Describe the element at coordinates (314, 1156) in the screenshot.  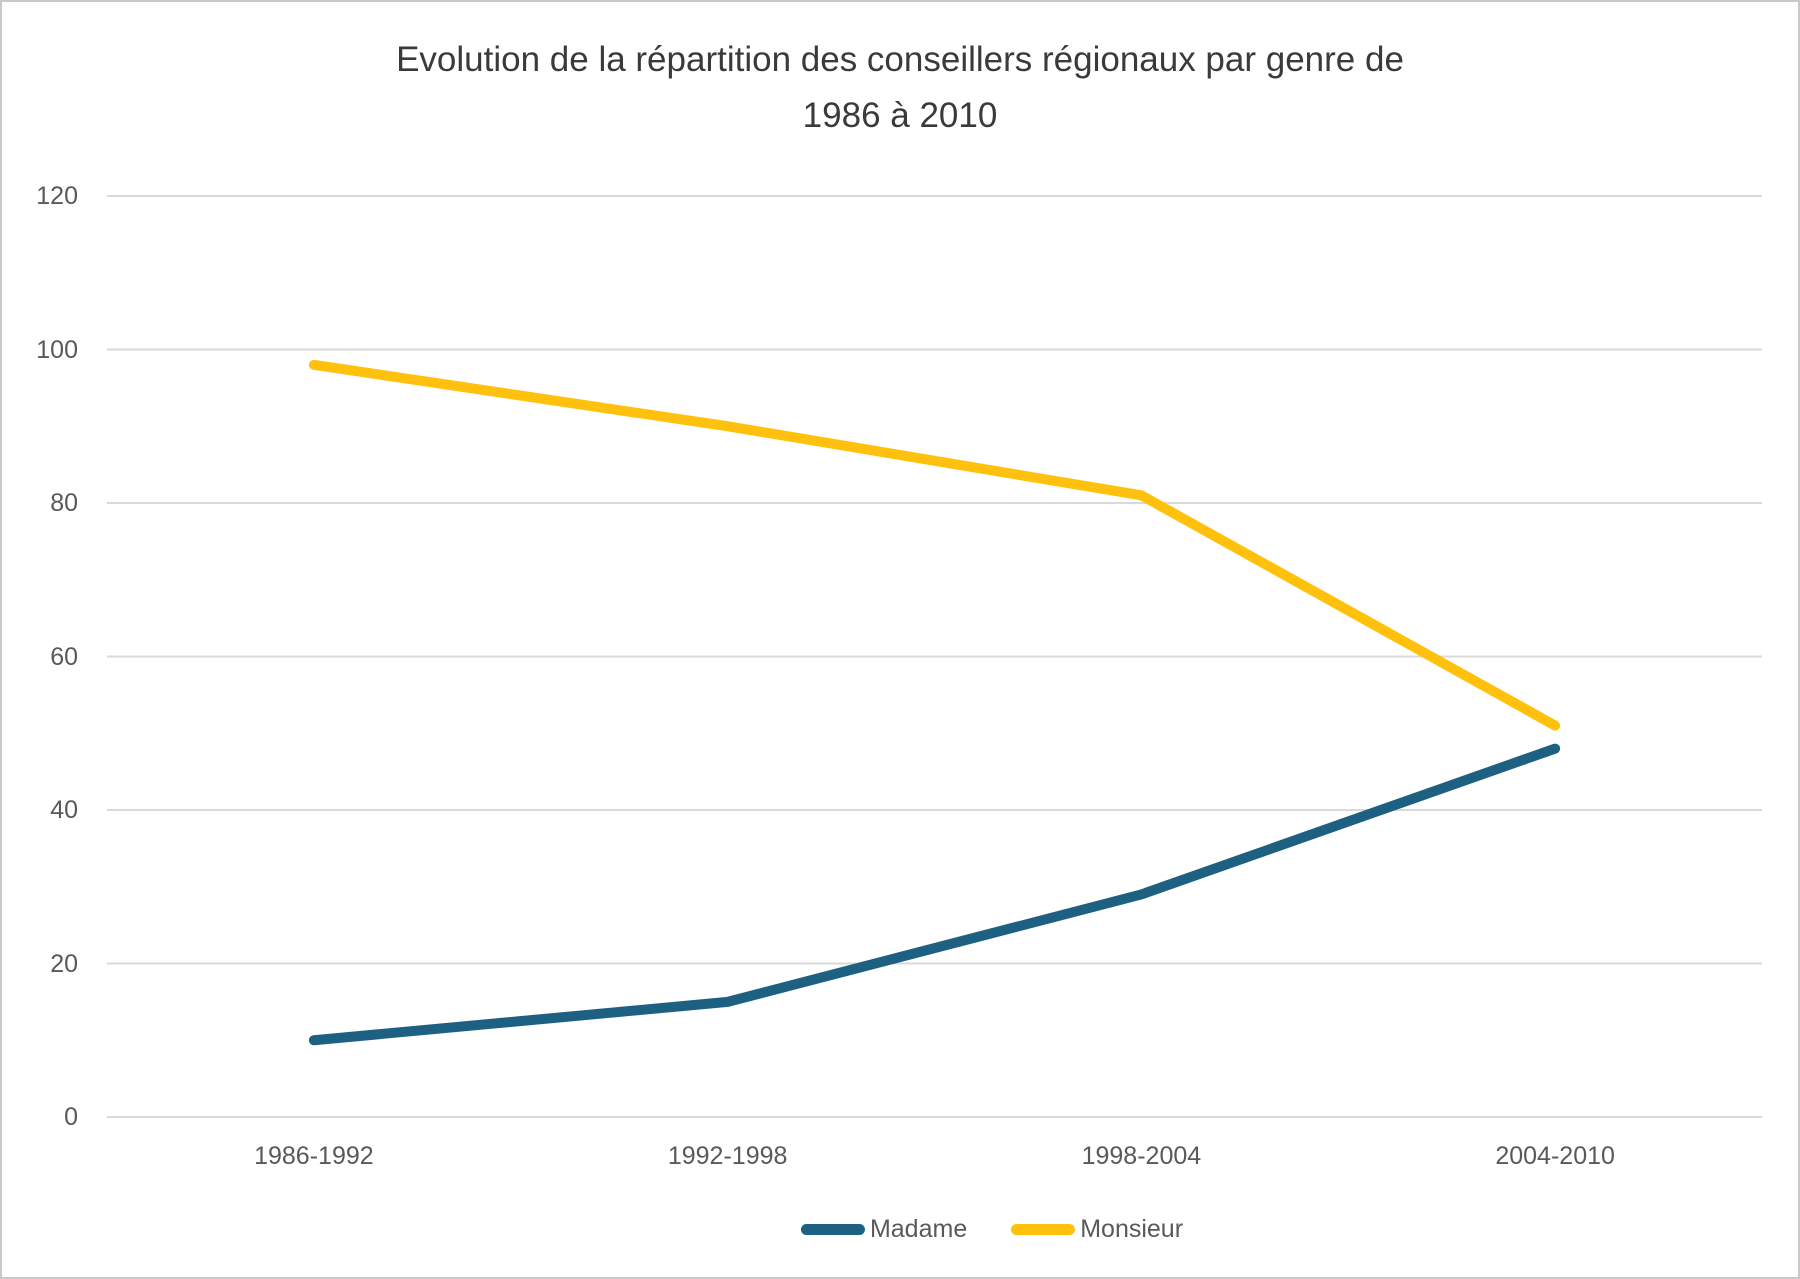
I see `x-axis-label-0: 1986-1992` at that location.